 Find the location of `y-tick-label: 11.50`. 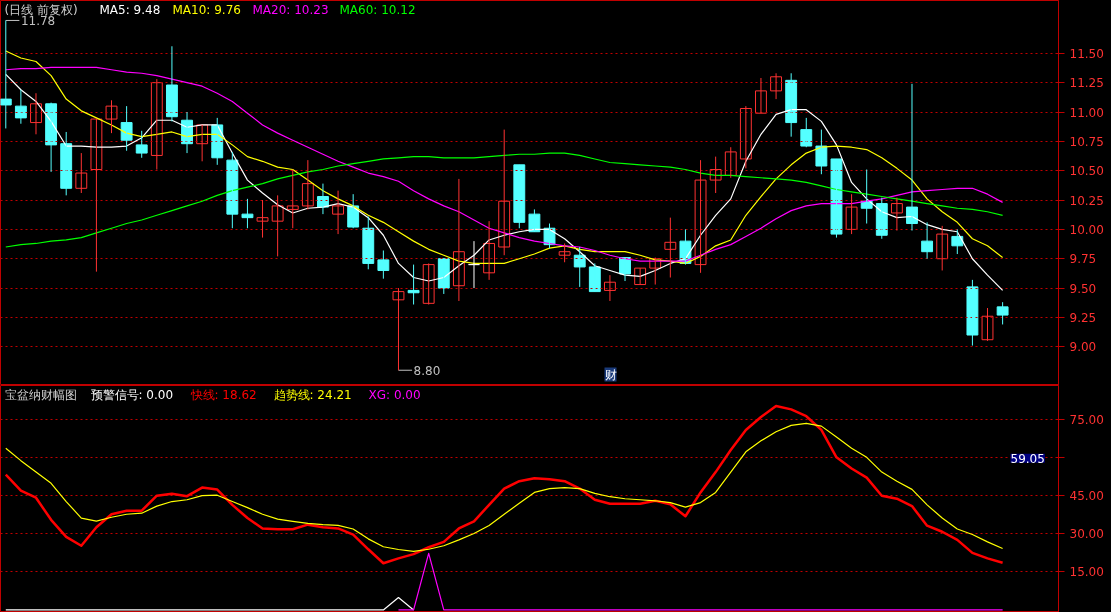

y-tick-label: 11.50 is located at coordinates (1086, 53).